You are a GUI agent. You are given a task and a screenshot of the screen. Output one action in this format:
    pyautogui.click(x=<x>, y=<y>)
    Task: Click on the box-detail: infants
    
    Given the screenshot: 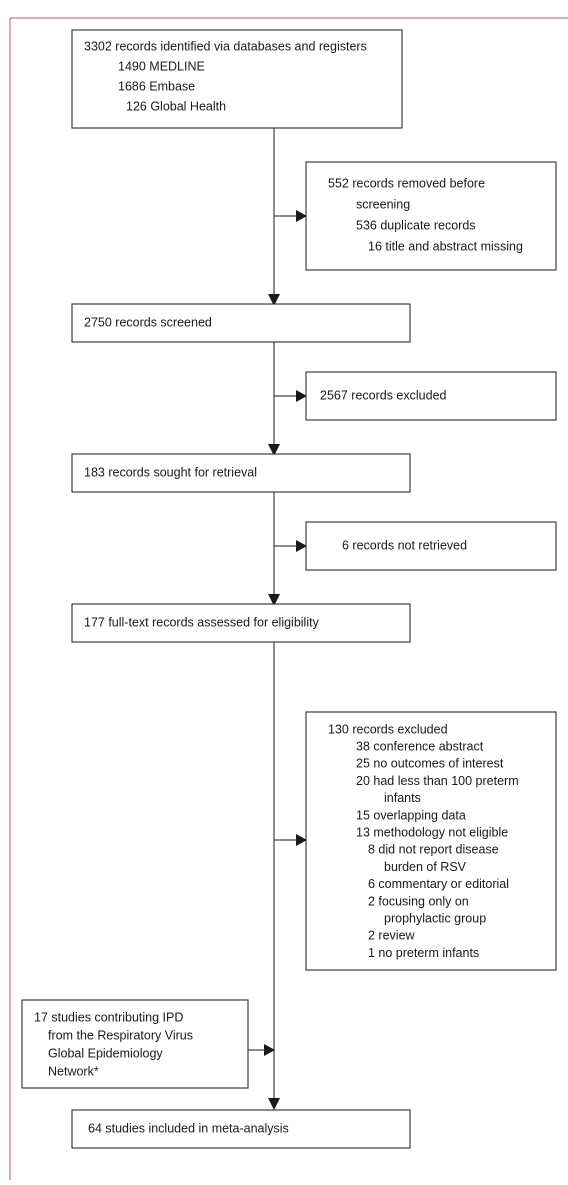 What is the action you would take?
    pyautogui.click(x=402, y=798)
    